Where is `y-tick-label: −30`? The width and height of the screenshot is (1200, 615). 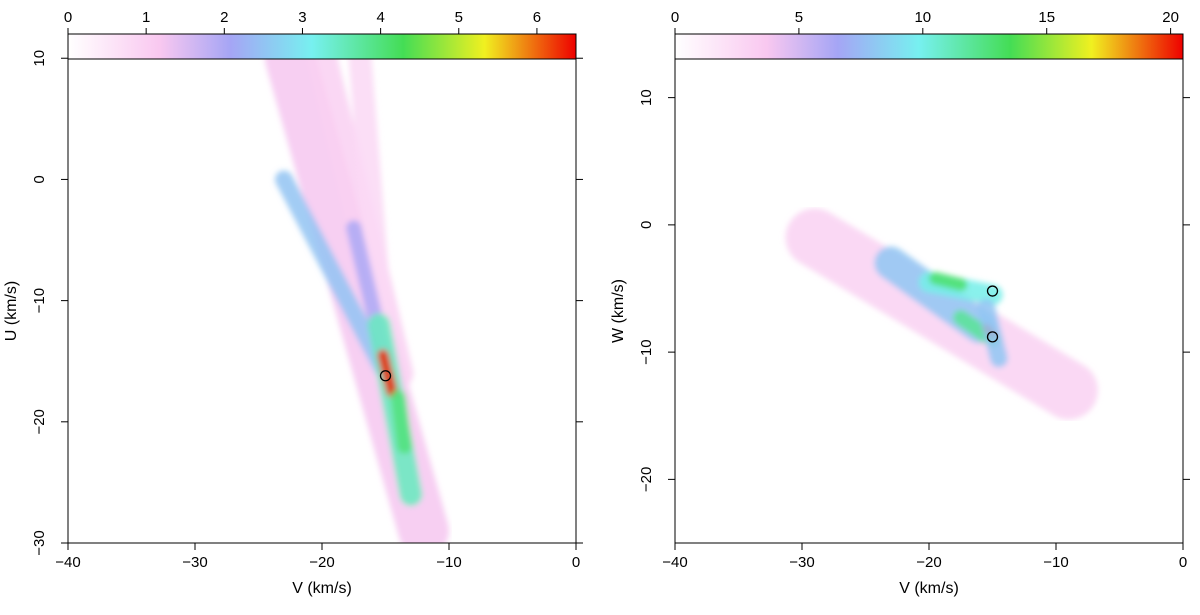
y-tick-label: −30 is located at coordinates (39, 542).